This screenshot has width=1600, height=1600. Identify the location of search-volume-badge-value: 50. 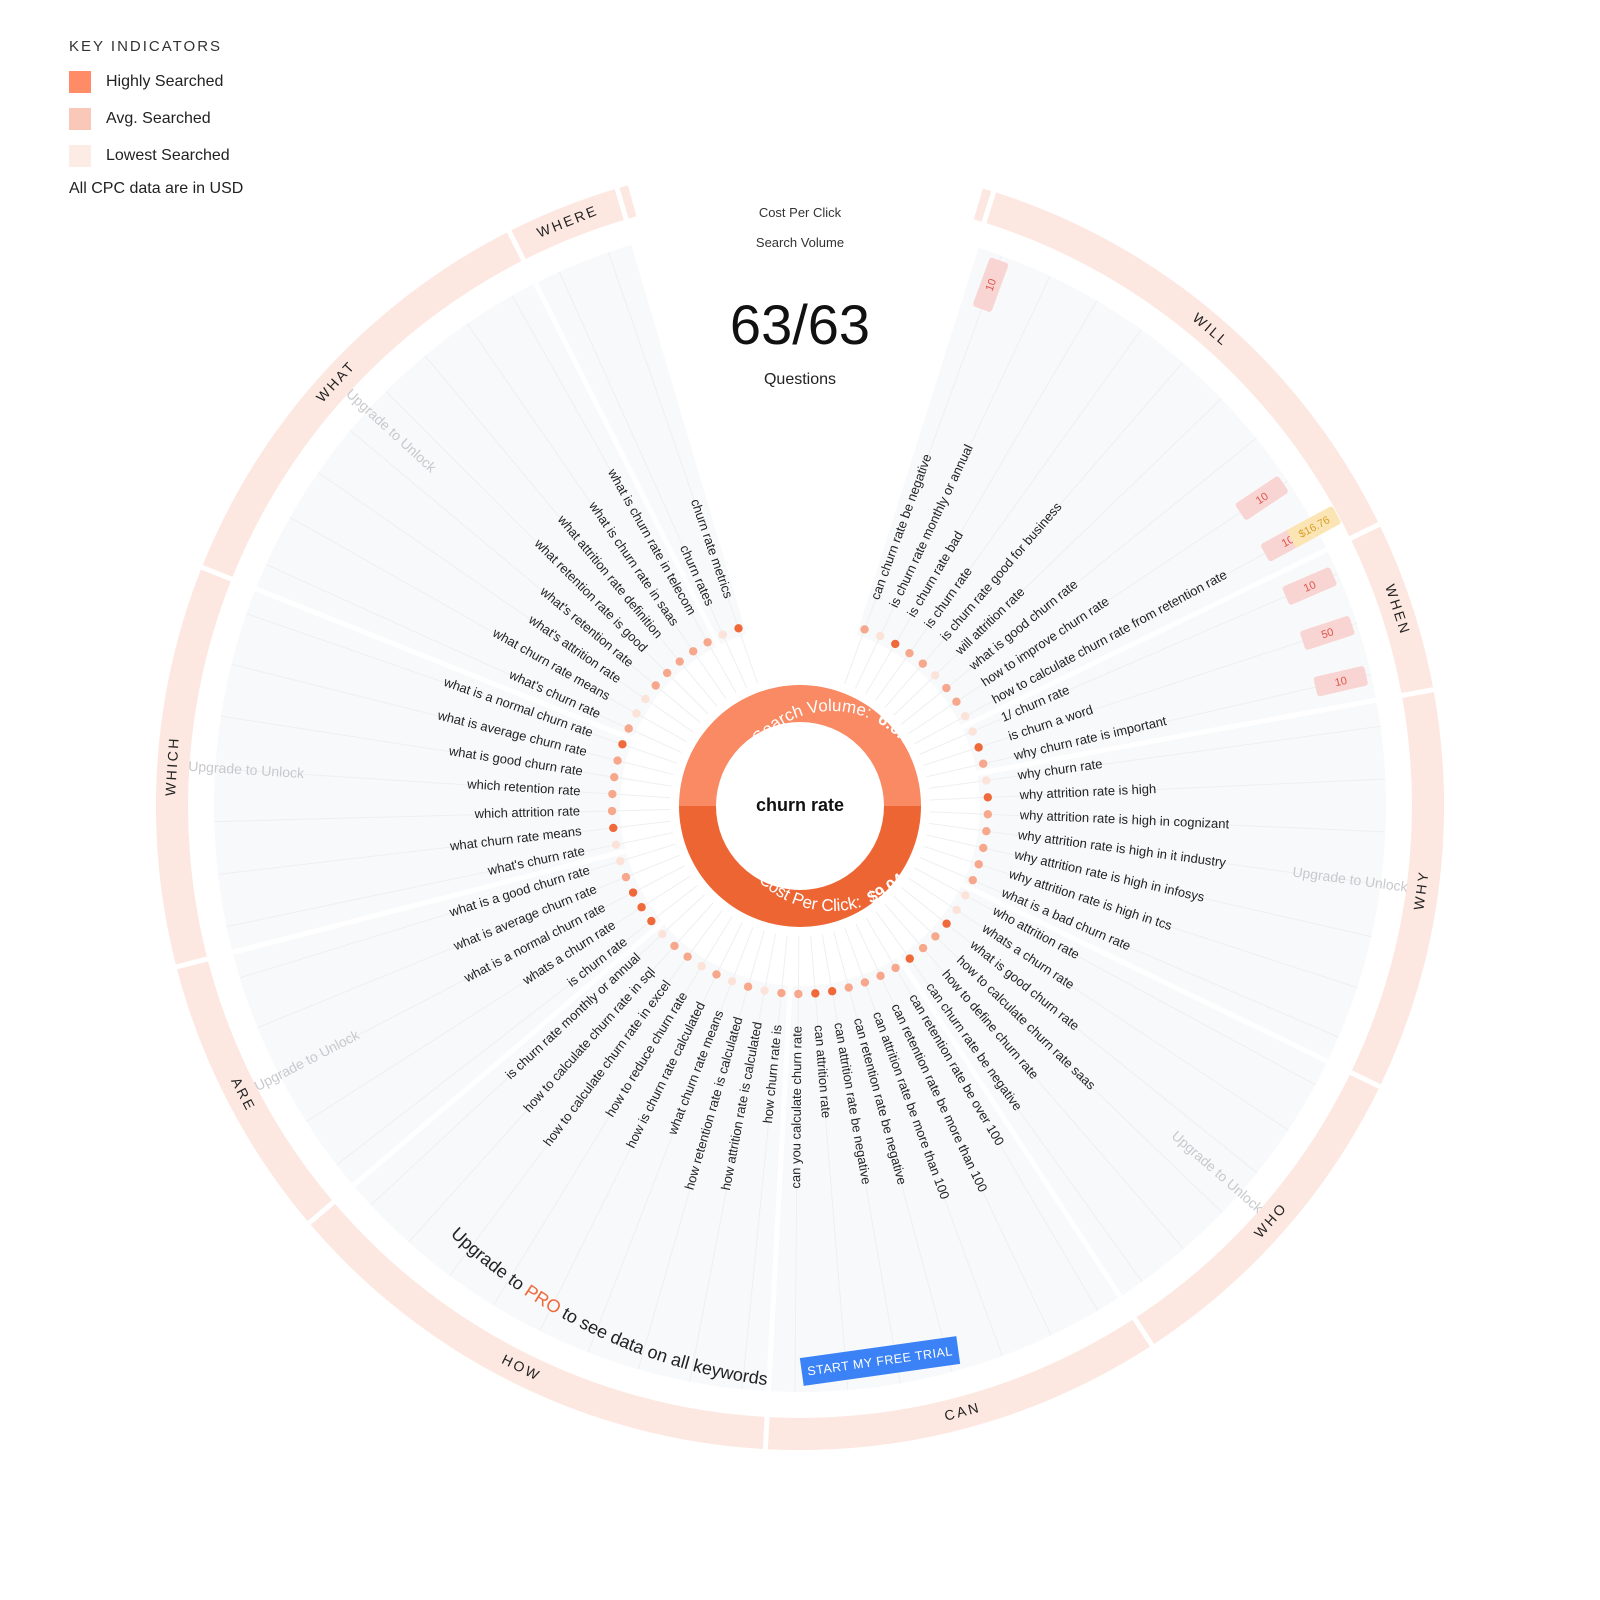
(1327, 633).